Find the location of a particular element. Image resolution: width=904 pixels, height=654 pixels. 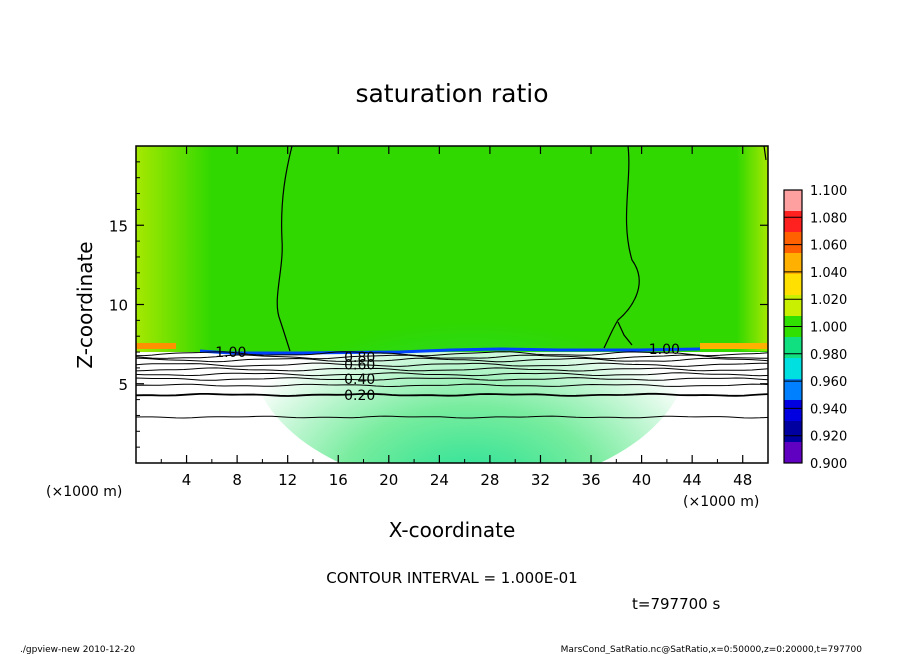

contour-label-4: 0.40 is located at coordinates (359, 380).